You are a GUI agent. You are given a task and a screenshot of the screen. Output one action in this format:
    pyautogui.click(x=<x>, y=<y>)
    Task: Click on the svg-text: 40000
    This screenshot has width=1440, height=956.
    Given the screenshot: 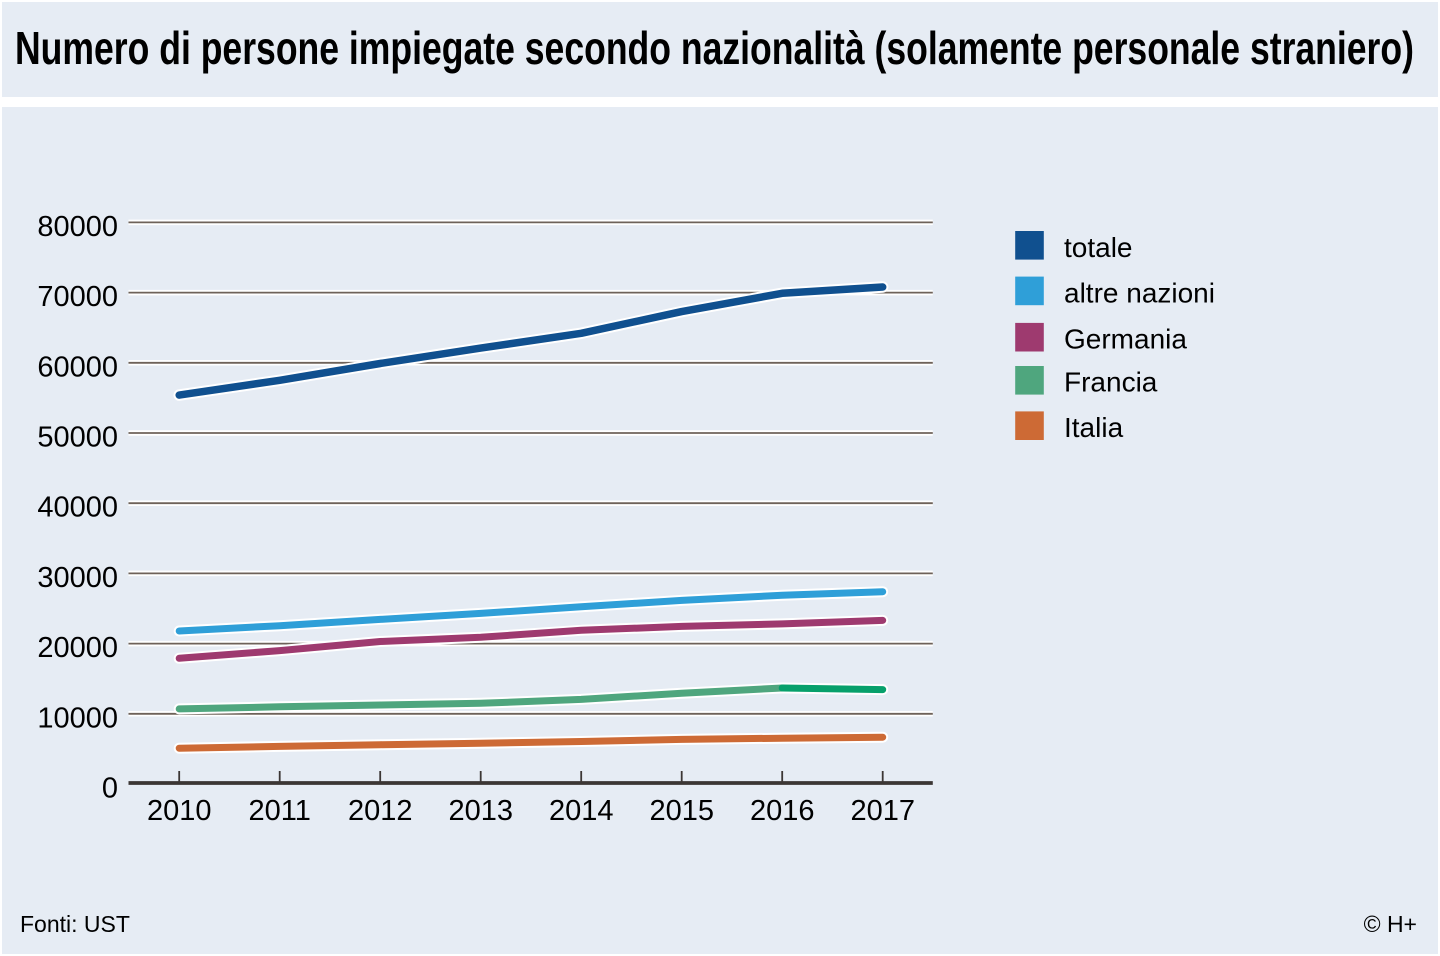 What is the action you would take?
    pyautogui.click(x=77, y=508)
    